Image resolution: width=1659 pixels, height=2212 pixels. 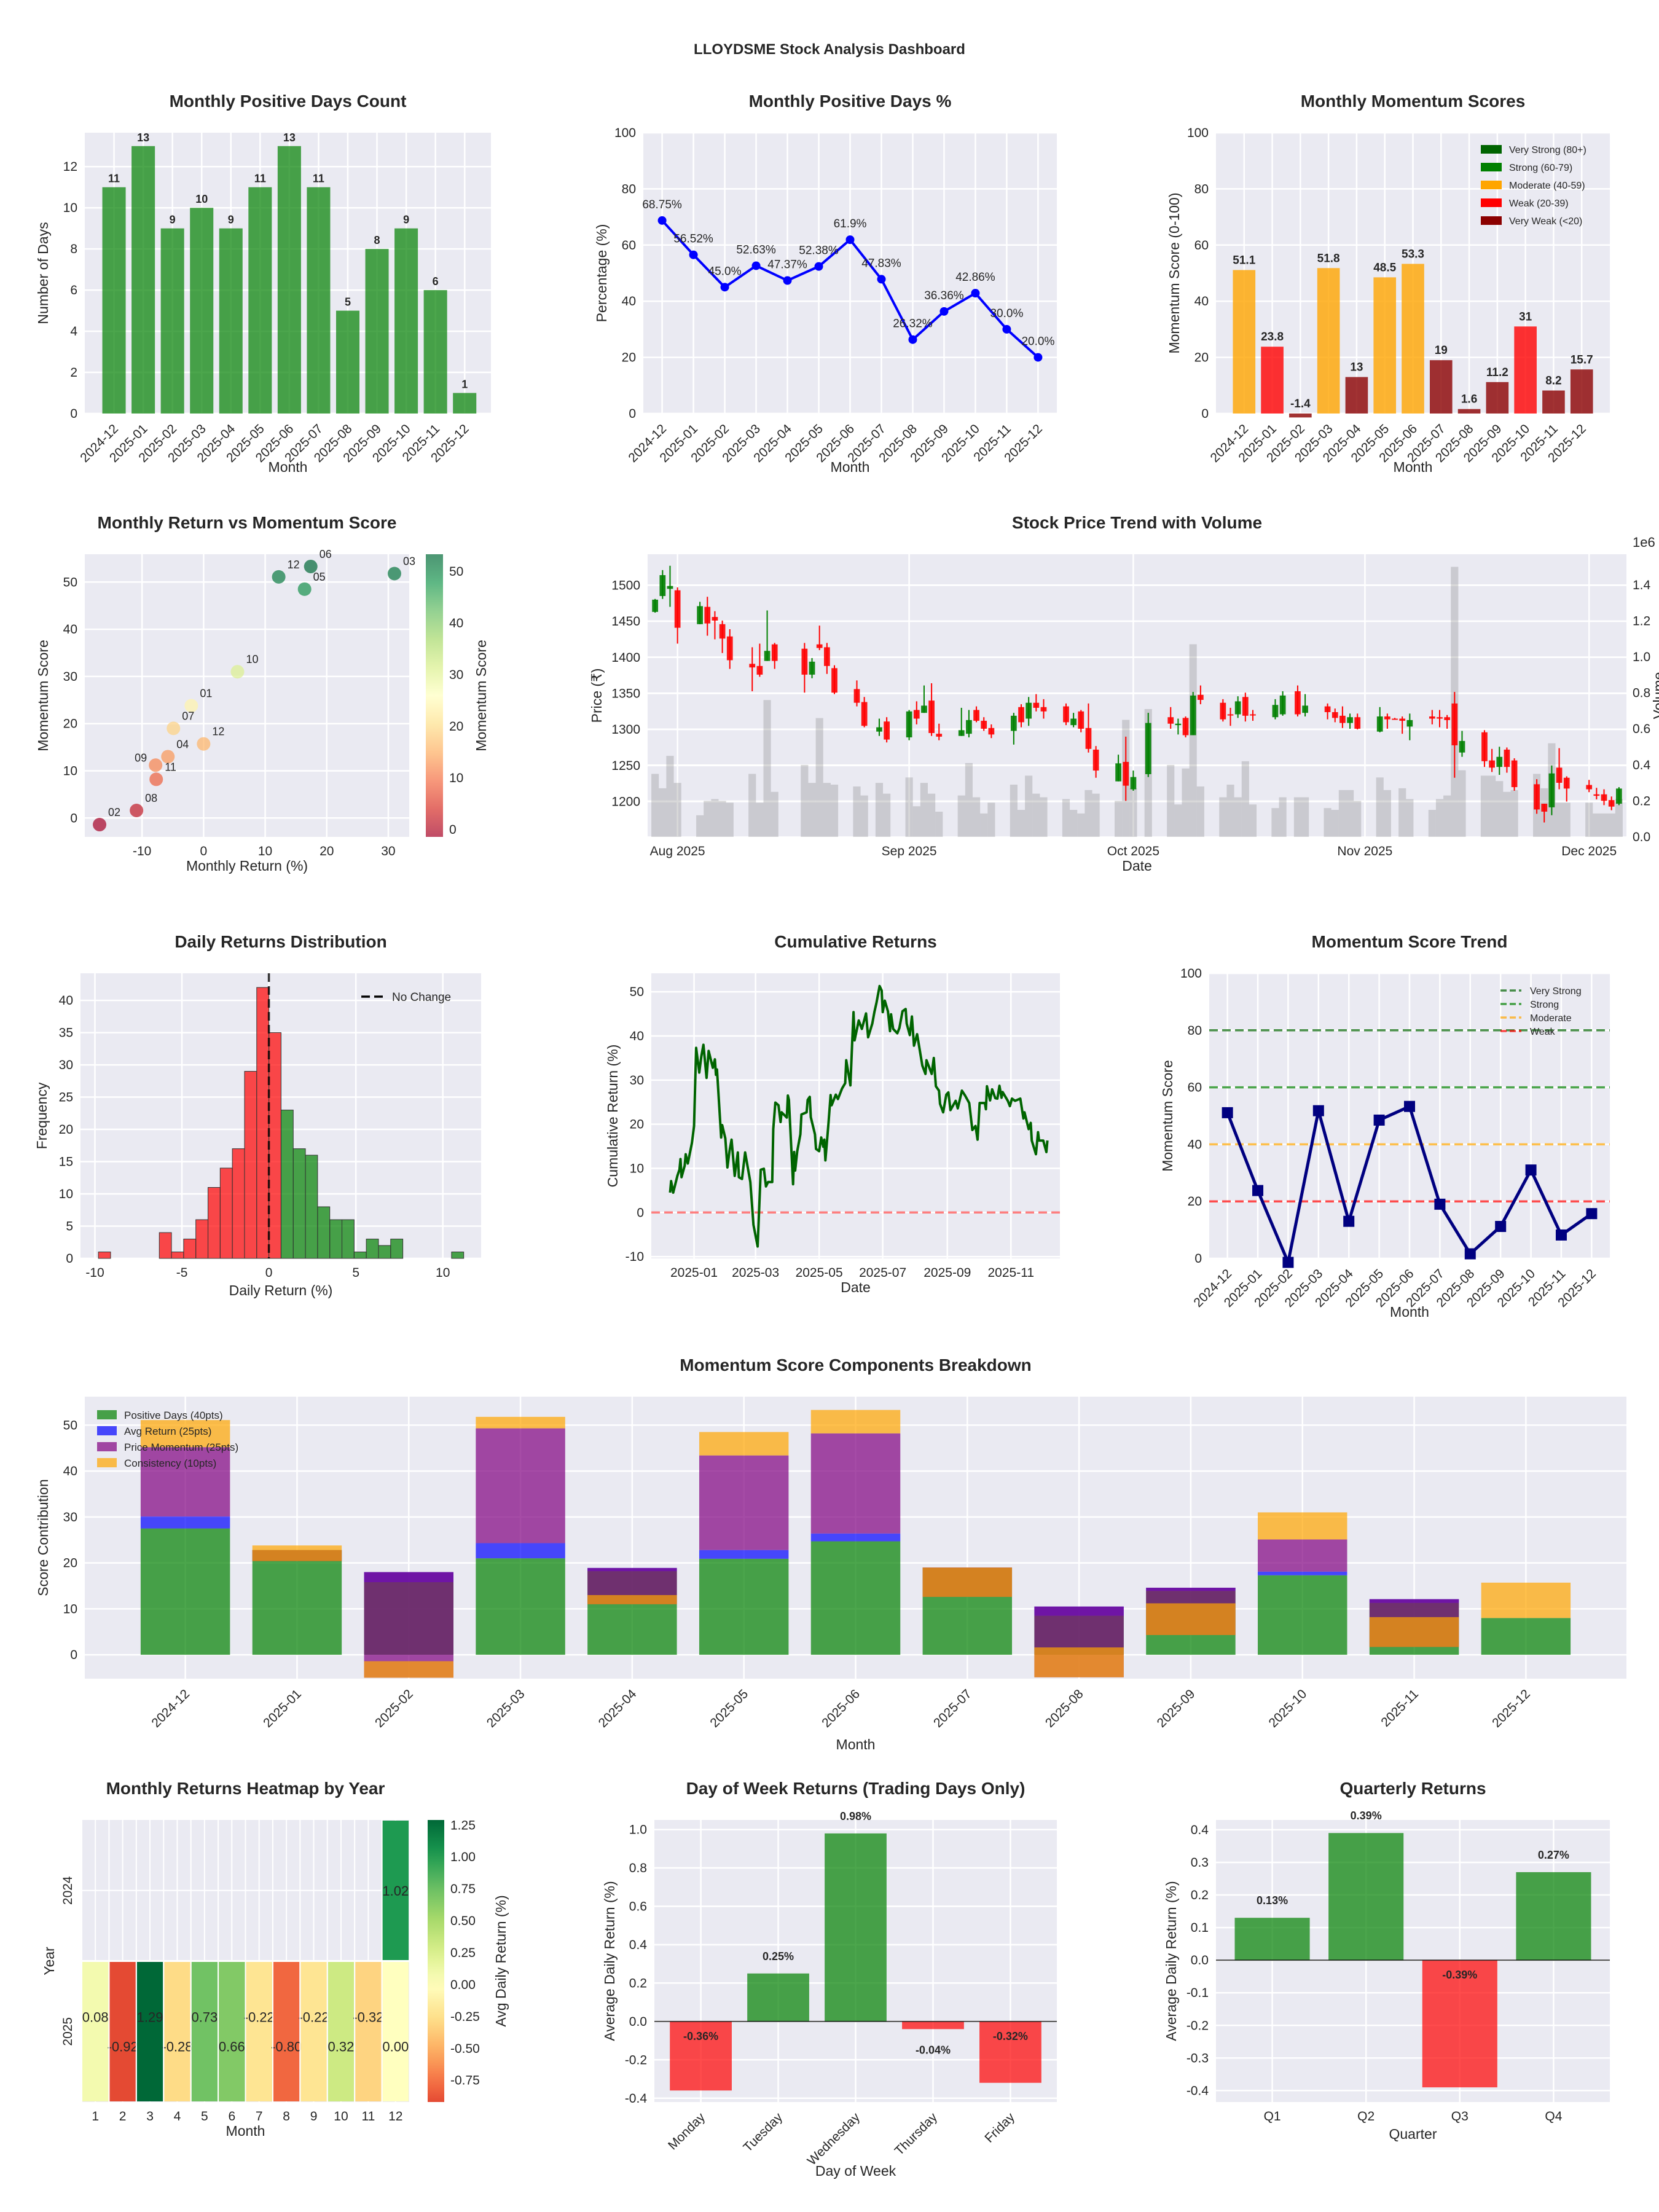 I want to click on bar-value-label: 9, so click(x=173, y=220).